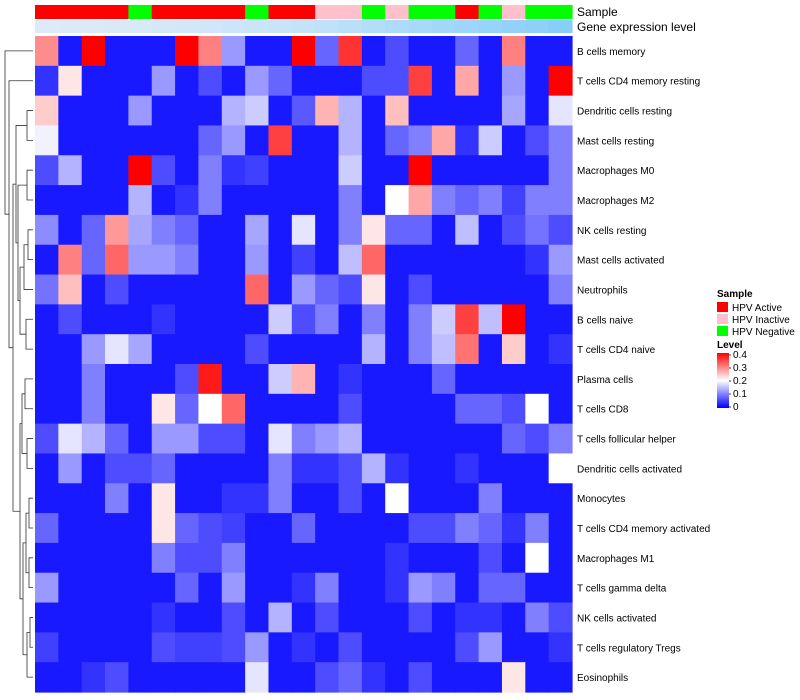  Describe the element at coordinates (616, 350) in the screenshot. I see `row-label: T cells CD4 naive` at that location.